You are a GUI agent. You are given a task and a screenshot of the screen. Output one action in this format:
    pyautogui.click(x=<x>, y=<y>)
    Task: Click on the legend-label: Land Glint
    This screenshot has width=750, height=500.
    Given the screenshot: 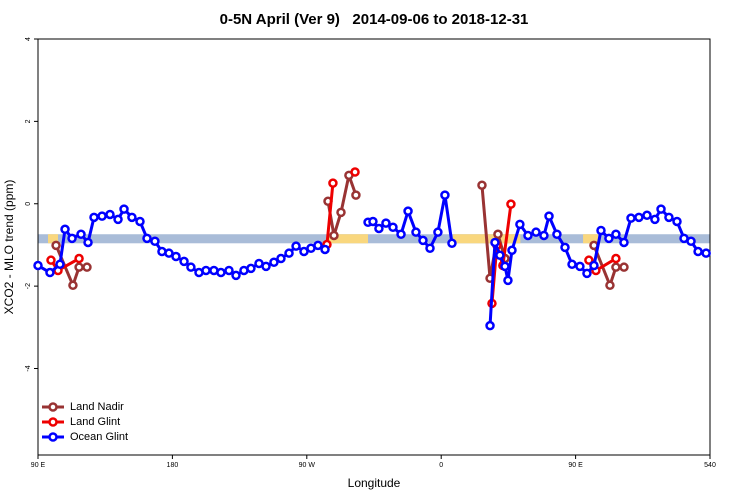 What is the action you would take?
    pyautogui.click(x=95, y=422)
    